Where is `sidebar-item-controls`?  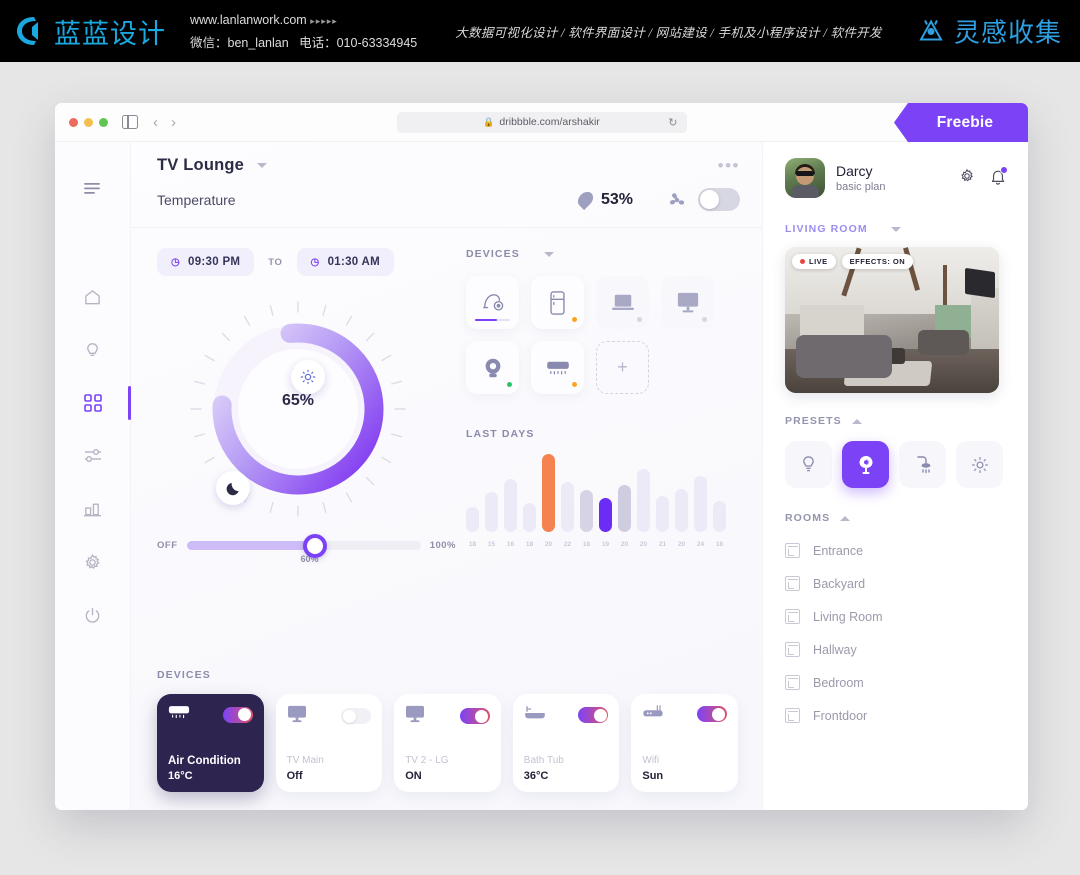 sidebar-item-controls is located at coordinates (93, 456).